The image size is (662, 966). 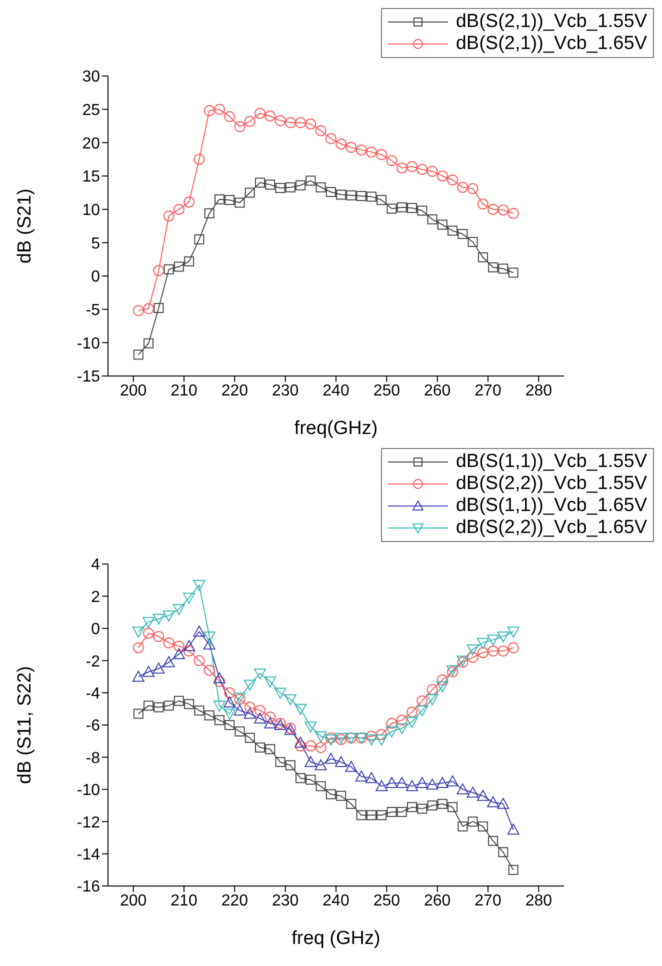 What do you see at coordinates (551, 462) in the screenshot?
I see `legend-label: dB(S(1,1))_Vcb_1.55V` at bounding box center [551, 462].